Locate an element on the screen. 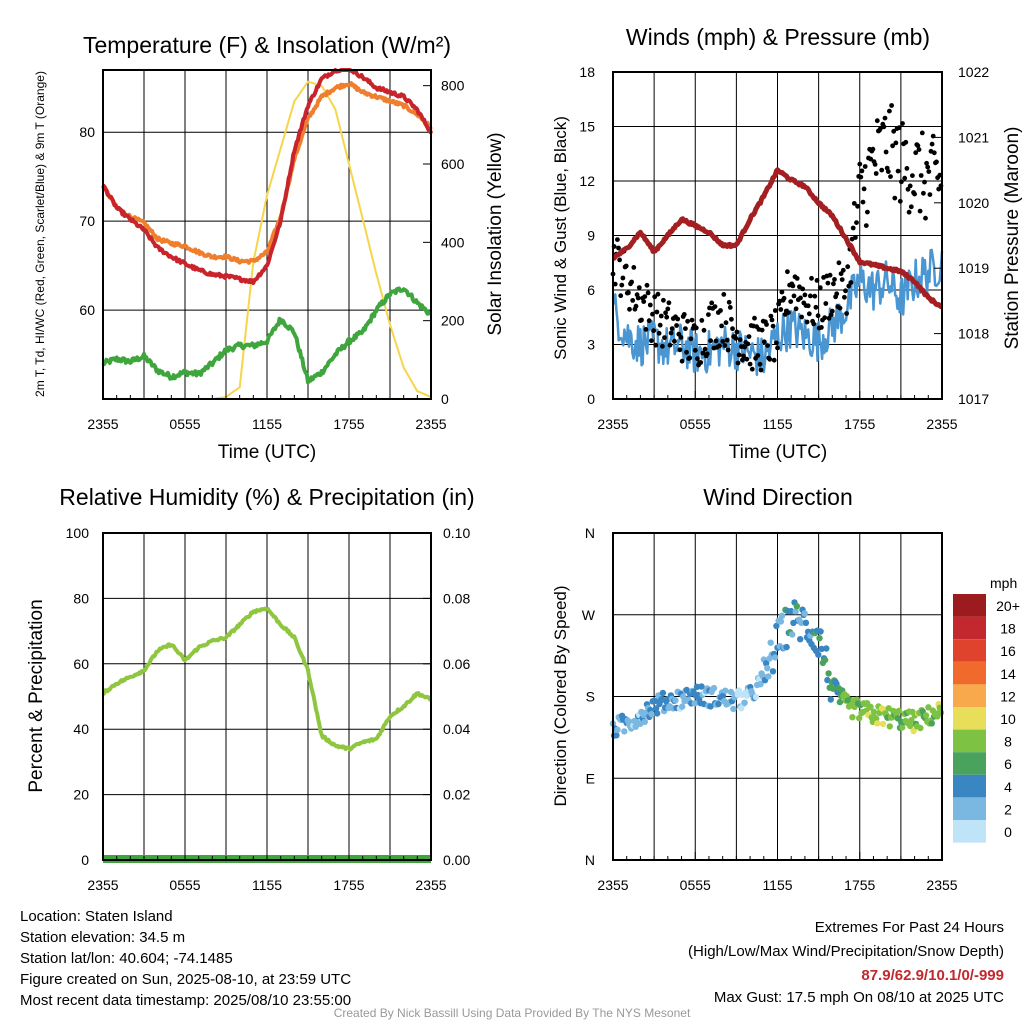 Image resolution: width=1024 pixels, height=1024 pixels. y-tick-label: 3 is located at coordinates (591, 345).